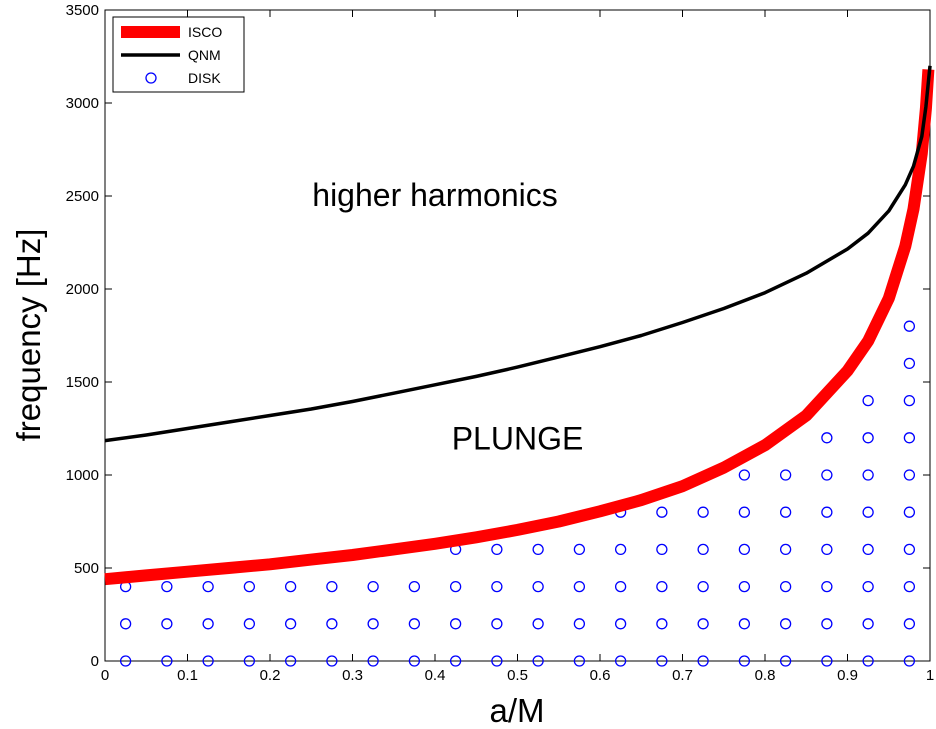  I want to click on x-tick-label: 0.5, so click(517, 675).